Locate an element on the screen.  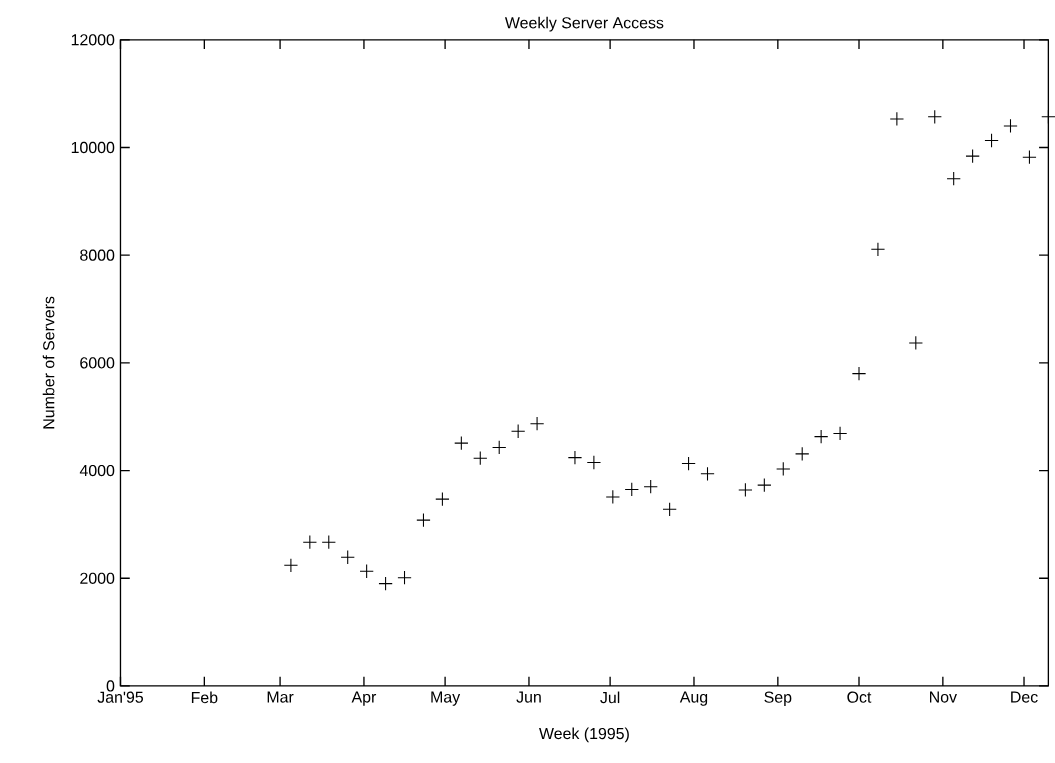
x-tick-label: Oct is located at coordinates (859, 697).